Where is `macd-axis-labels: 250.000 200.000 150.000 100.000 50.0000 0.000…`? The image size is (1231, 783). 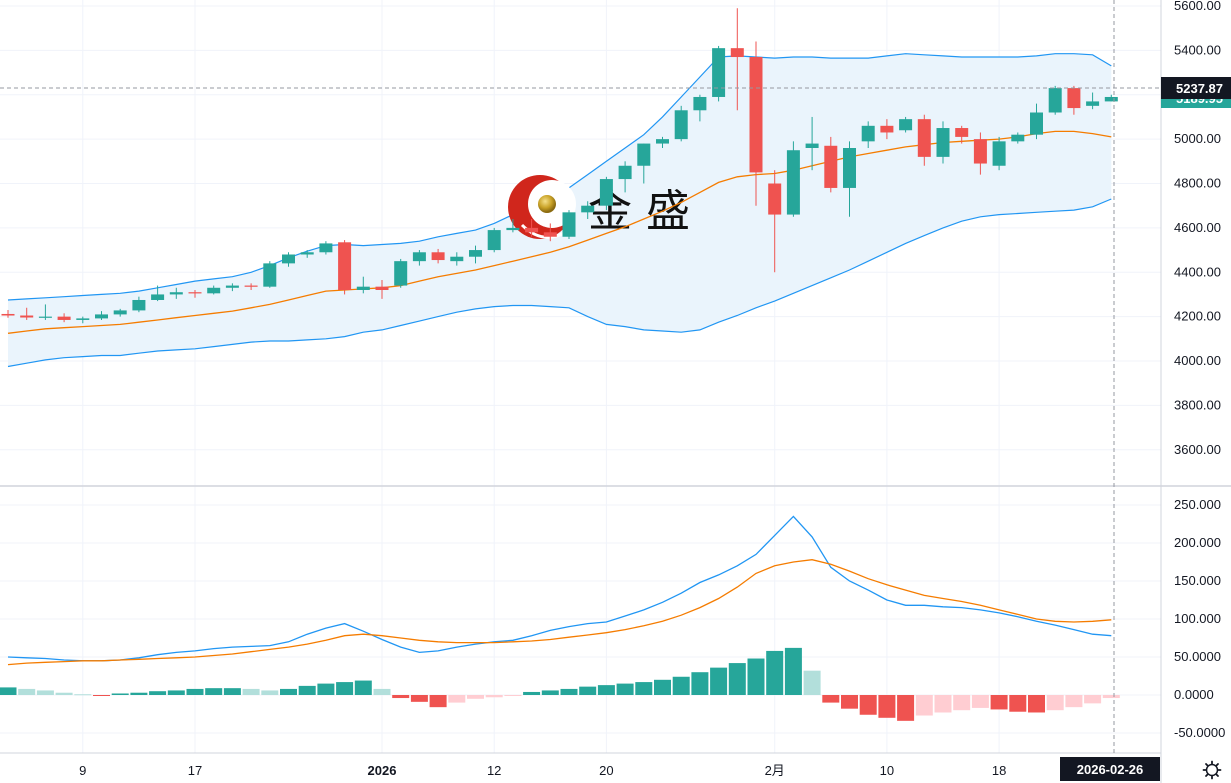
macd-axis-labels: 250.000 200.000 150.000 100.000 50.0000 0.000… is located at coordinates (1199, 618).